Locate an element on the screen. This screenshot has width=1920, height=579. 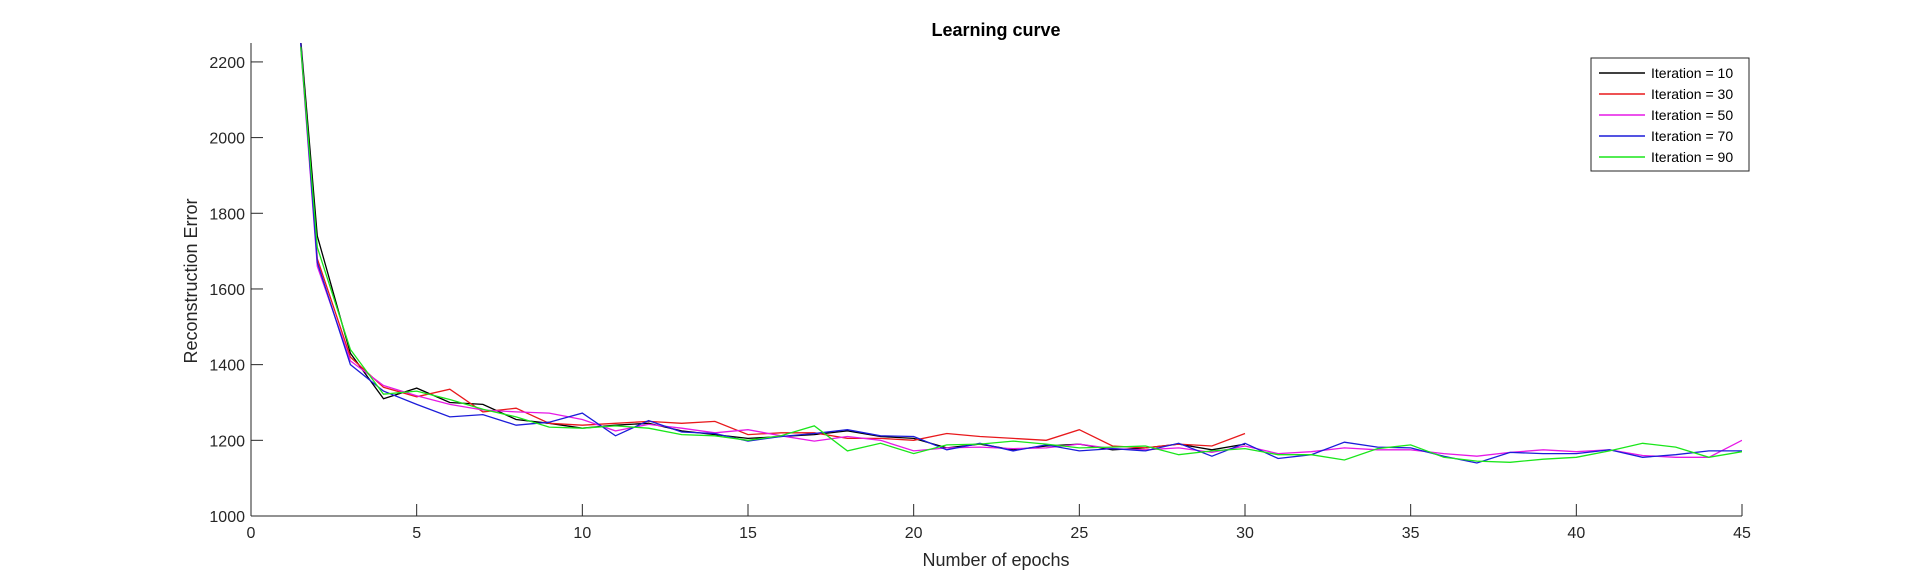
x-tick-label: 0 is located at coordinates (251, 533).